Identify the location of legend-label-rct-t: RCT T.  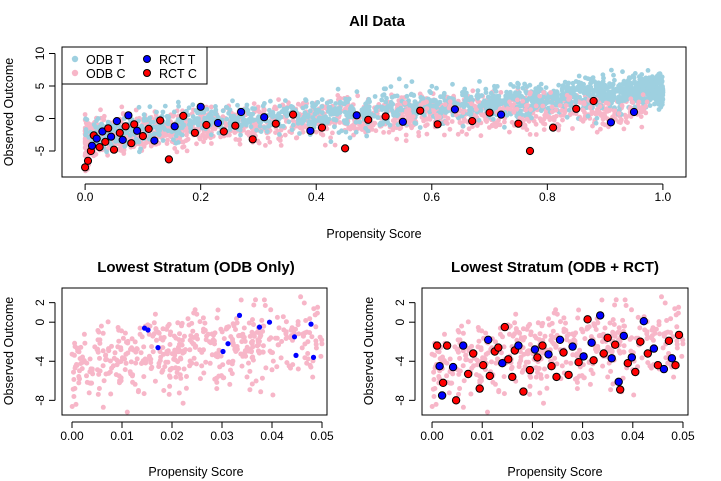
(177, 60).